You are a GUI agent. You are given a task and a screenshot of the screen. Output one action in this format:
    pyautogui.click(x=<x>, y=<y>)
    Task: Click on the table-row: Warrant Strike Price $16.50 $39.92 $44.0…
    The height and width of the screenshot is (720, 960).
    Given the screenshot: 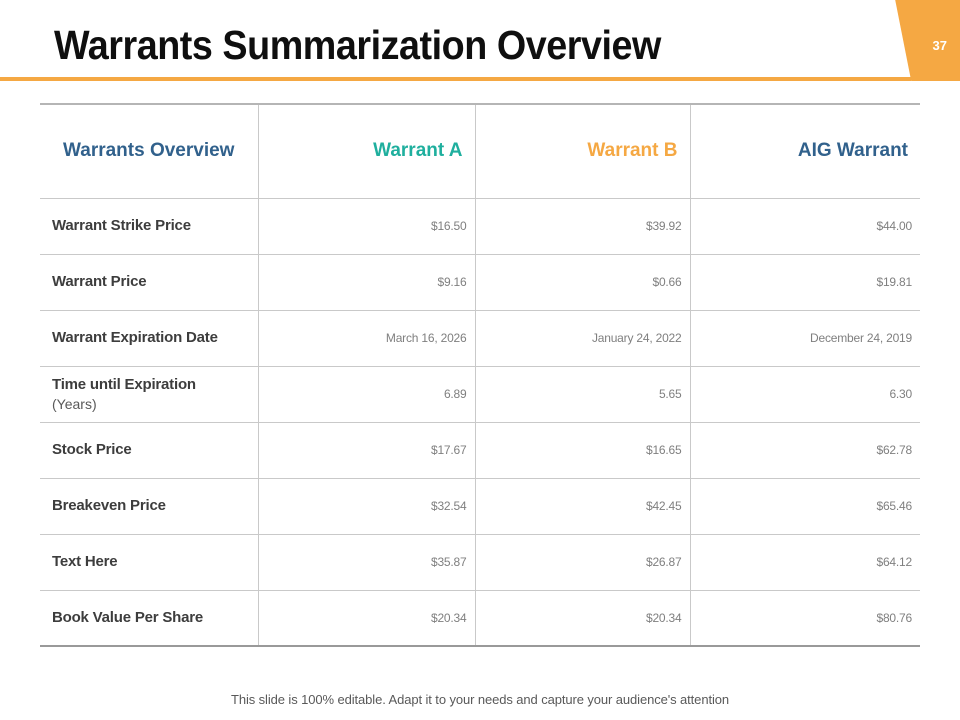 What is the action you would take?
    pyautogui.click(x=480, y=226)
    